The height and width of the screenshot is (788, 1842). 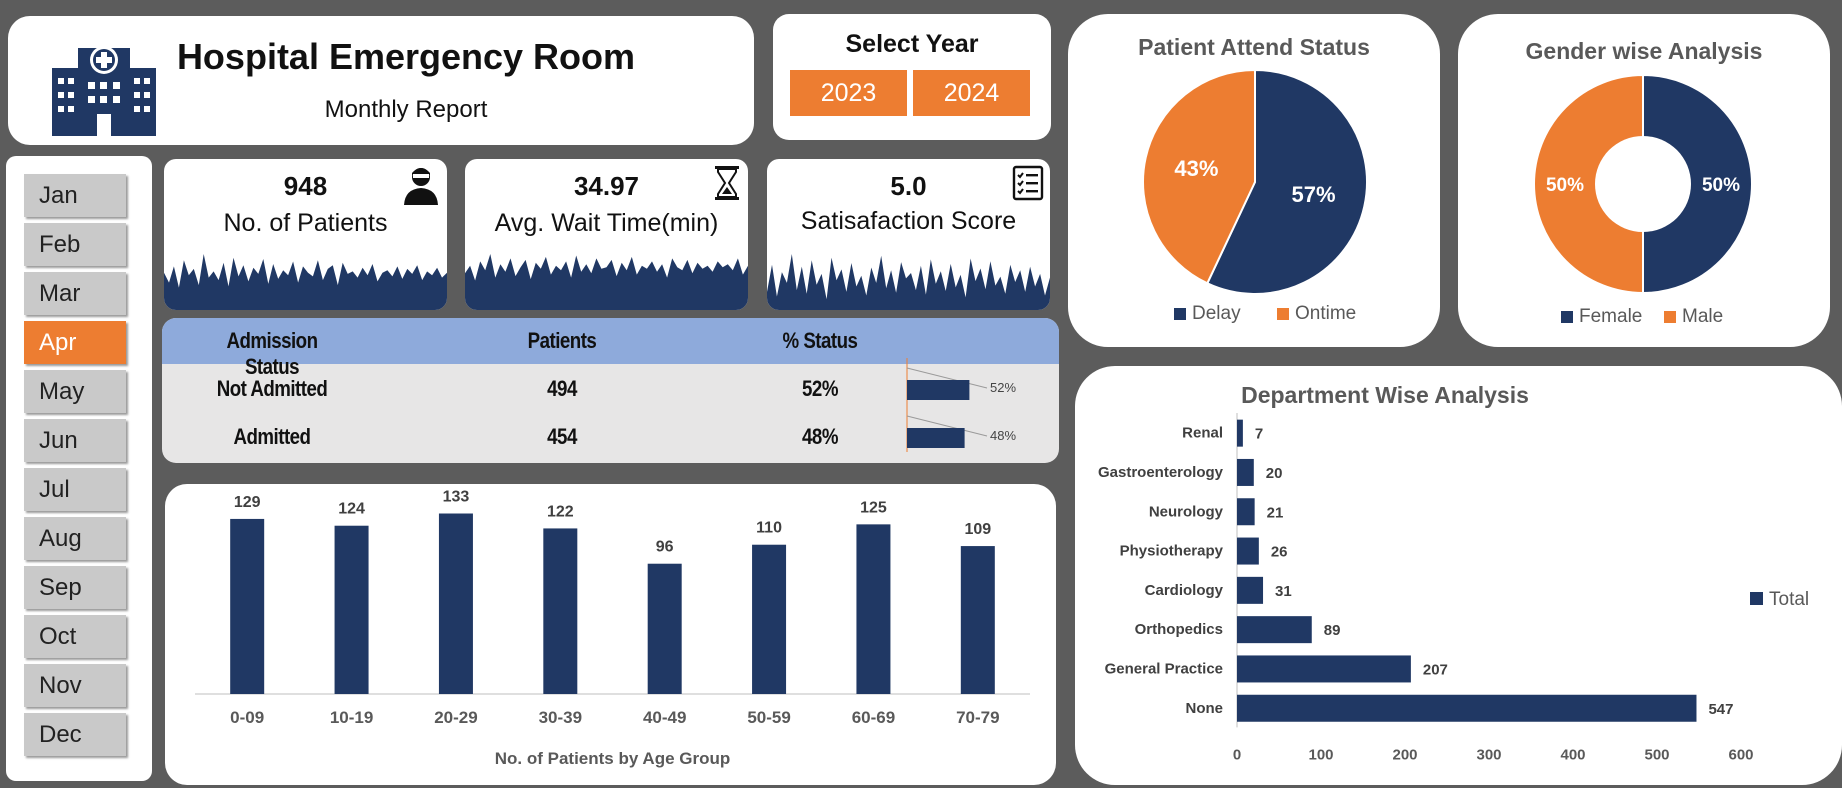 What do you see at coordinates (873, 507) in the screenshot?
I see `age-bar-label: 125` at bounding box center [873, 507].